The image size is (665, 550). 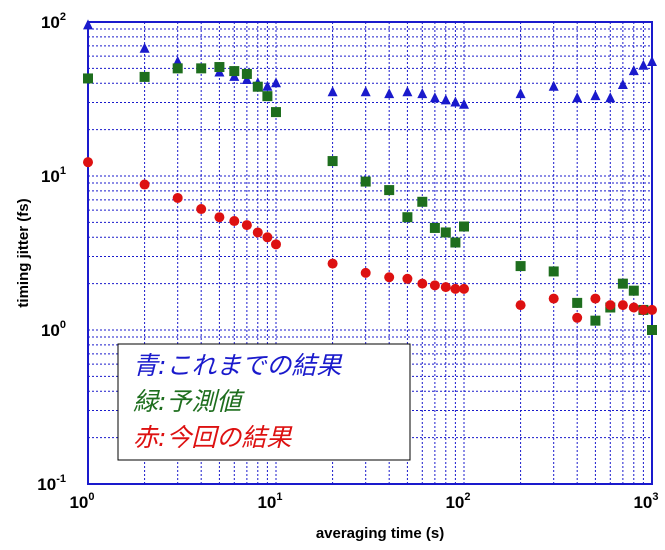 What do you see at coordinates (63, 17) in the screenshot?
I see `y-tick-exponent: 2` at bounding box center [63, 17].